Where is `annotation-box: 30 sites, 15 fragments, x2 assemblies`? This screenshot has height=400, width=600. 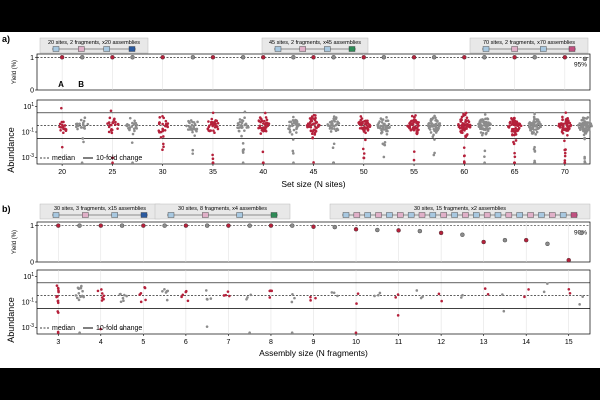 annotation-box: 30 sites, 15 fragments, x2 assemblies is located at coordinates (460, 211).